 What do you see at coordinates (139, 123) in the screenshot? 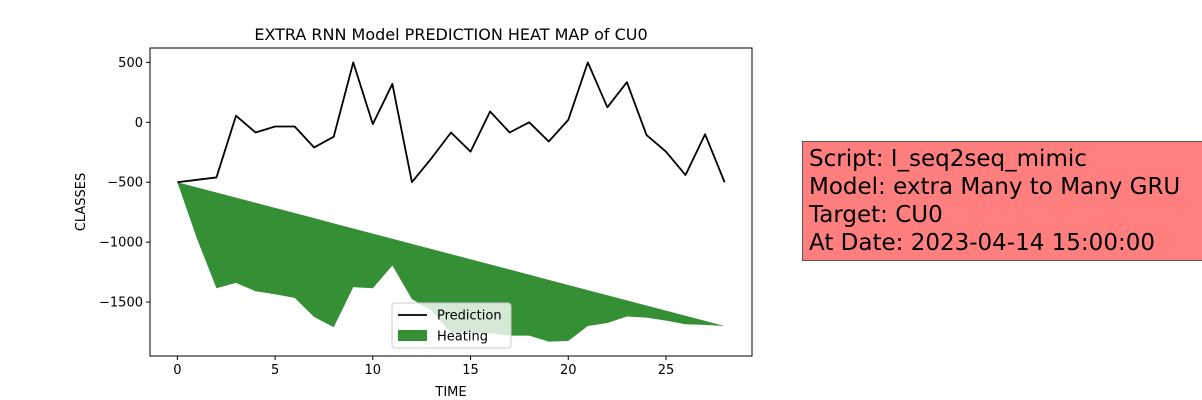
I see `y-tick-label: 0` at bounding box center [139, 123].